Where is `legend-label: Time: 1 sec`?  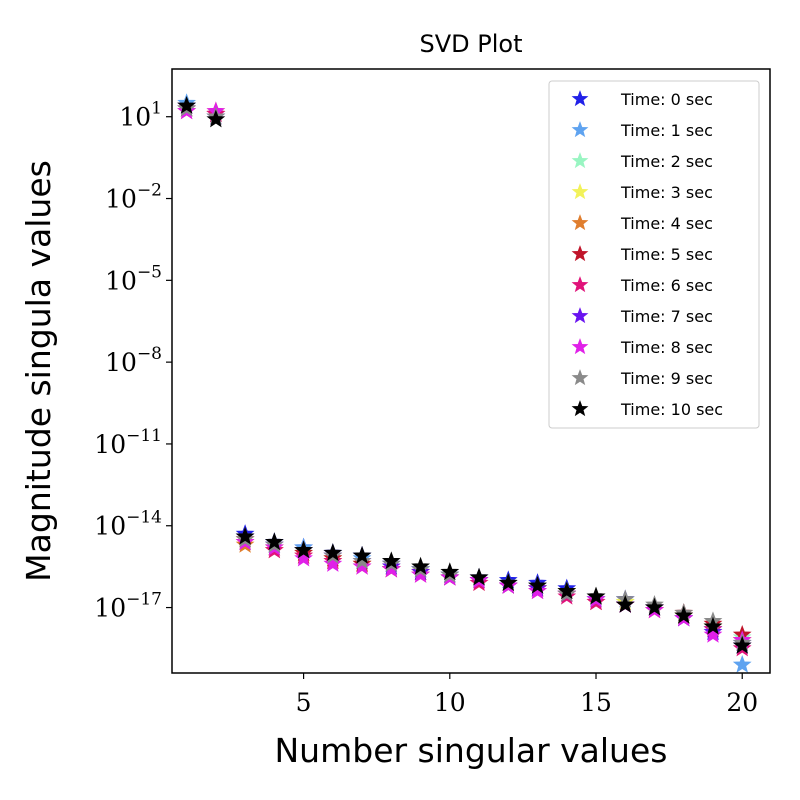
legend-label: Time: 1 sec is located at coordinates (666, 130).